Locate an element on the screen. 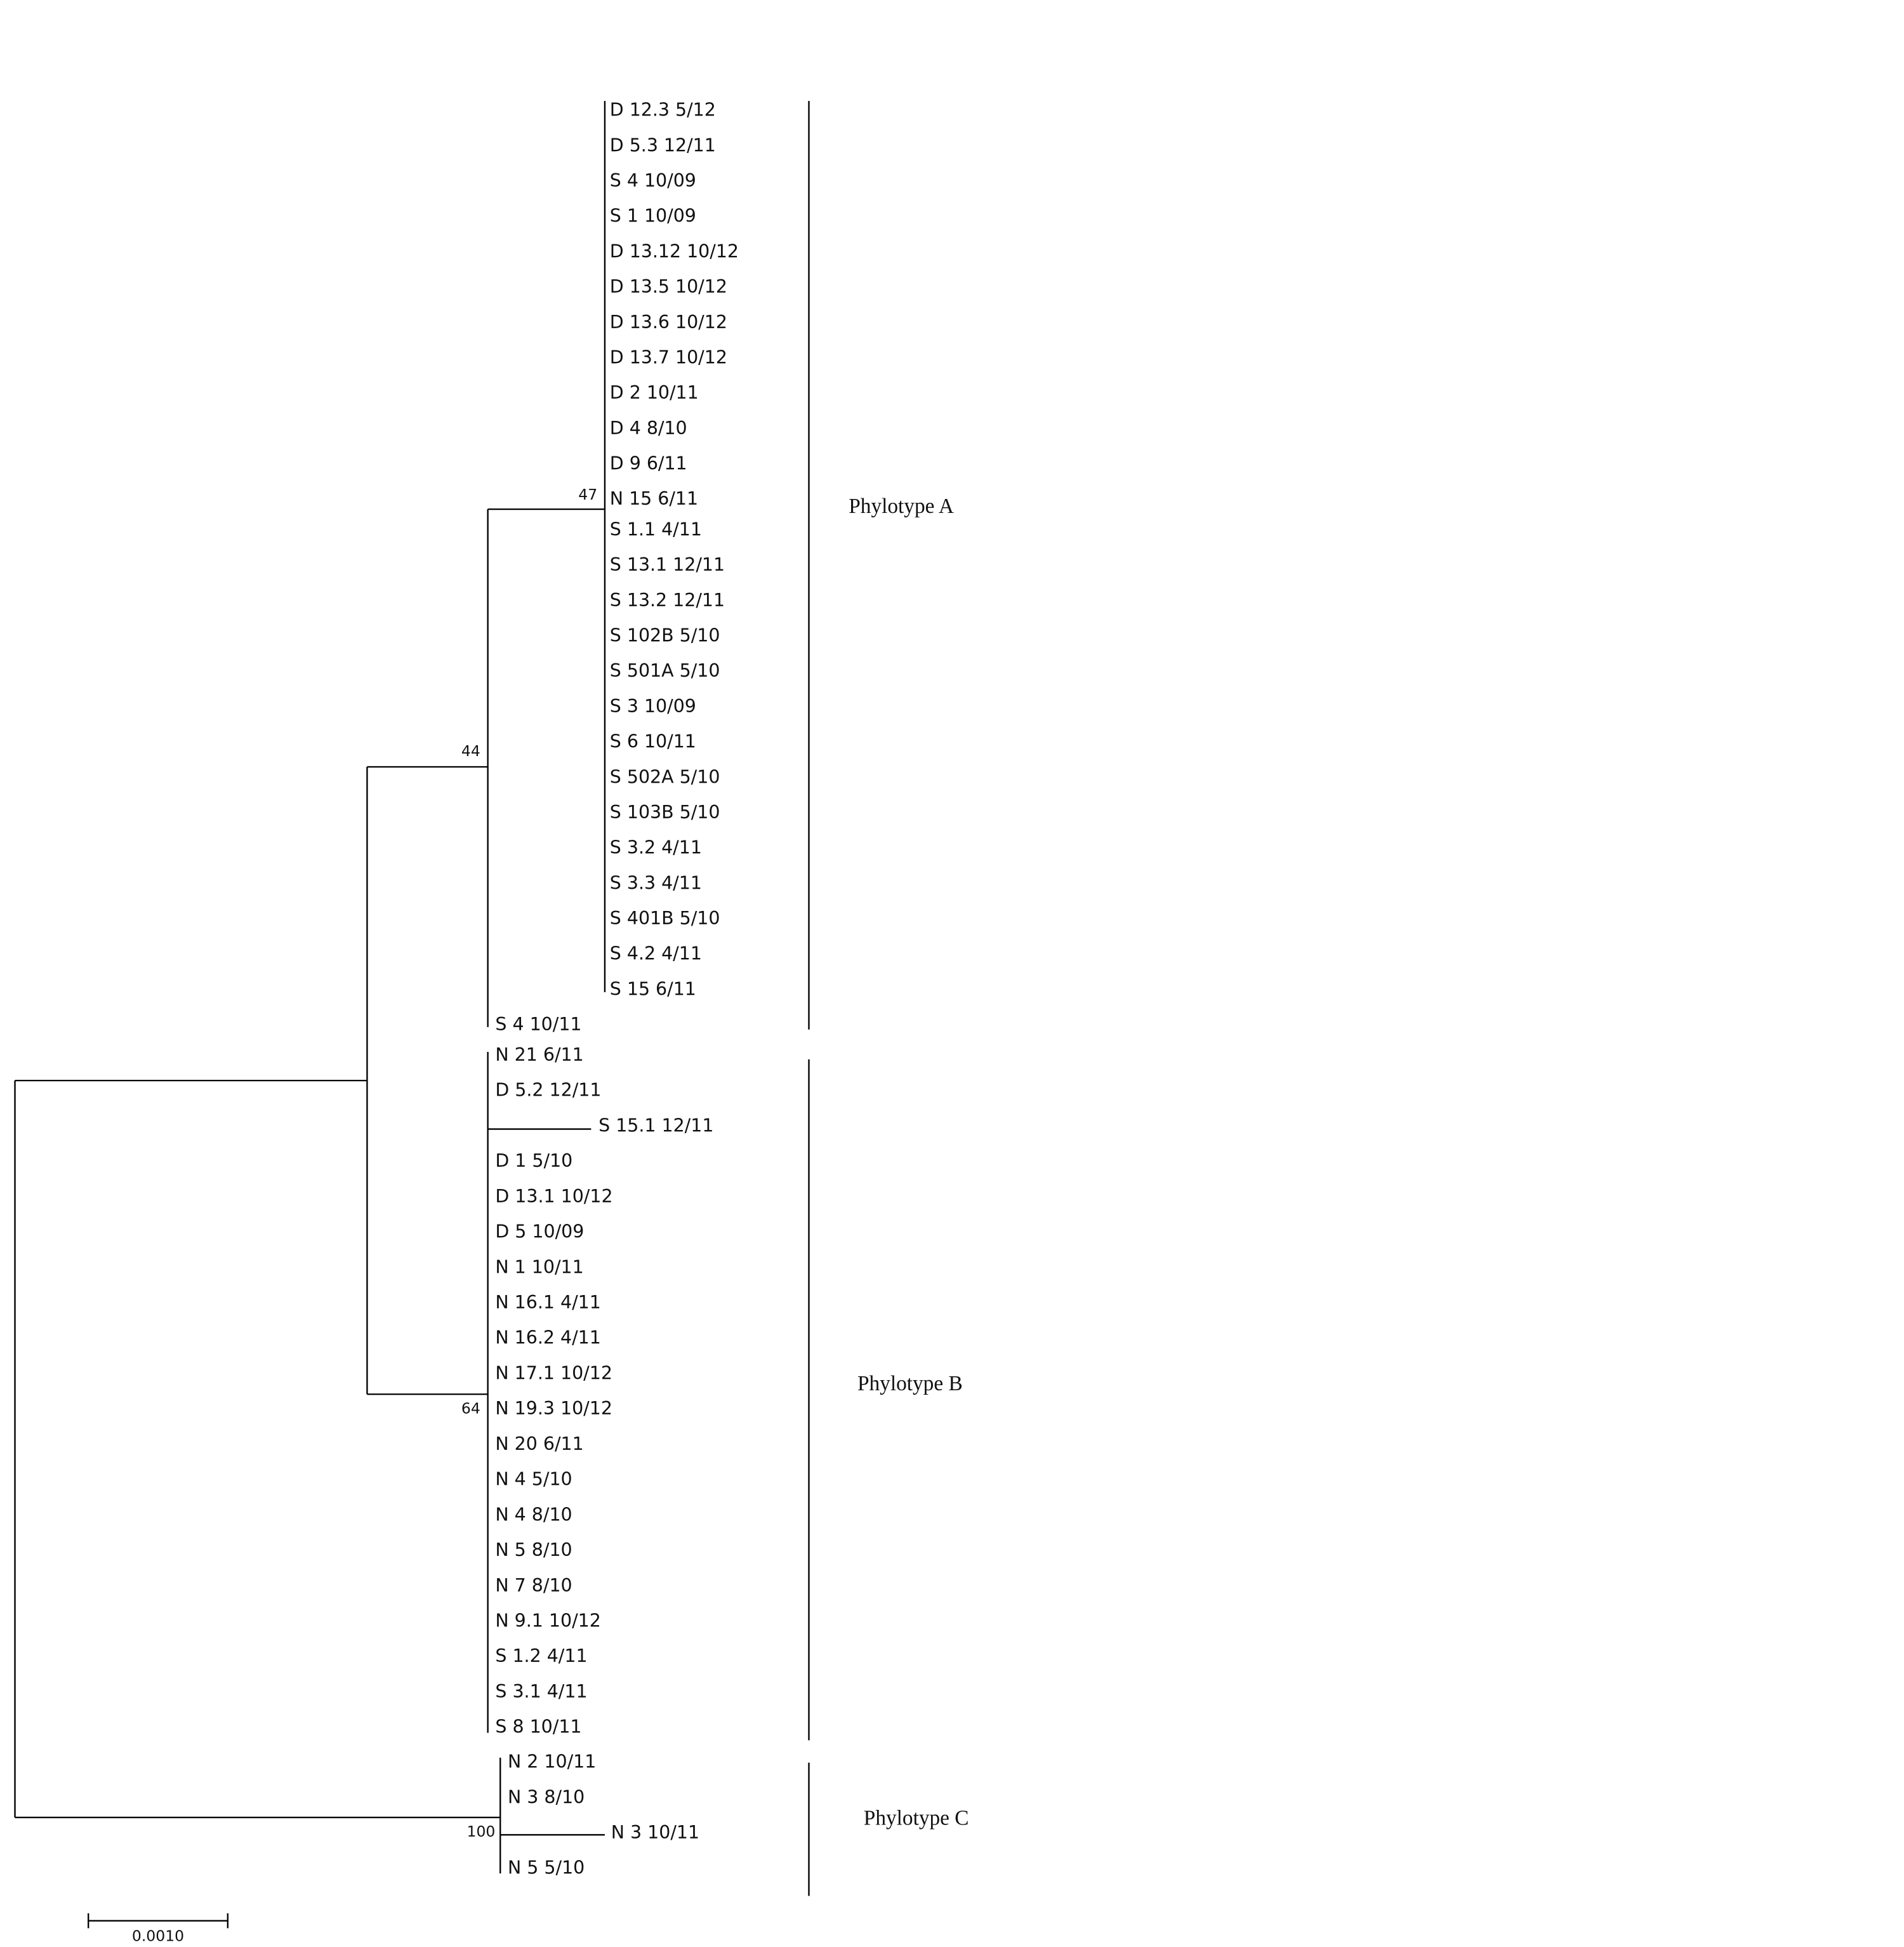  leaf-label: D 1 5/10 is located at coordinates (533, 1160).